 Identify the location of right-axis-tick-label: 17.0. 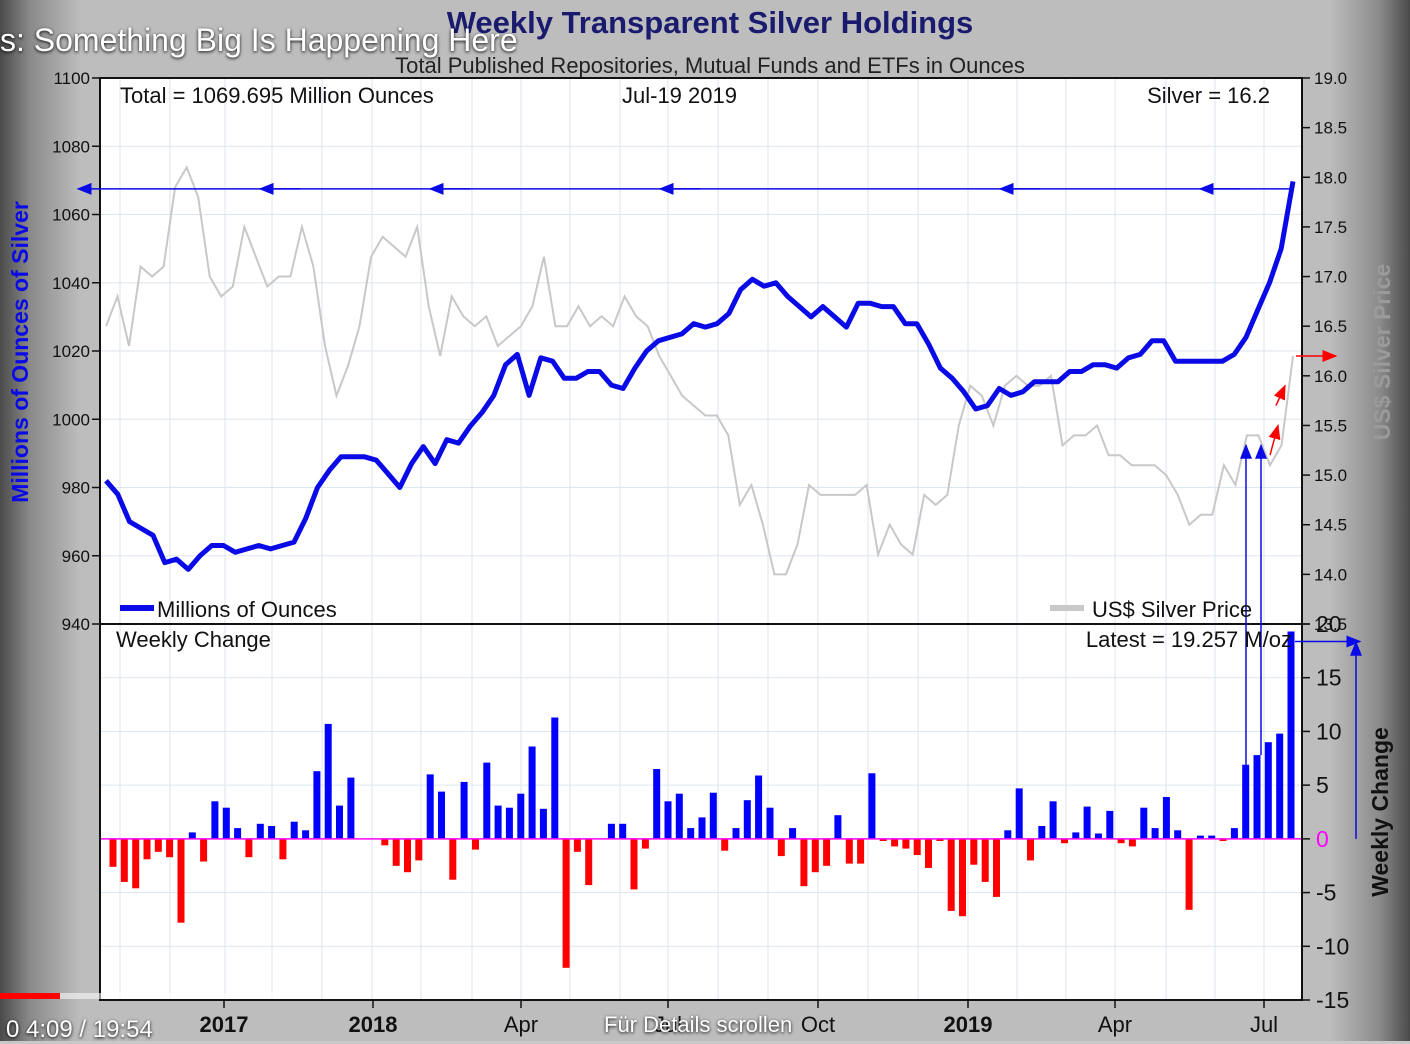
(1330, 277).